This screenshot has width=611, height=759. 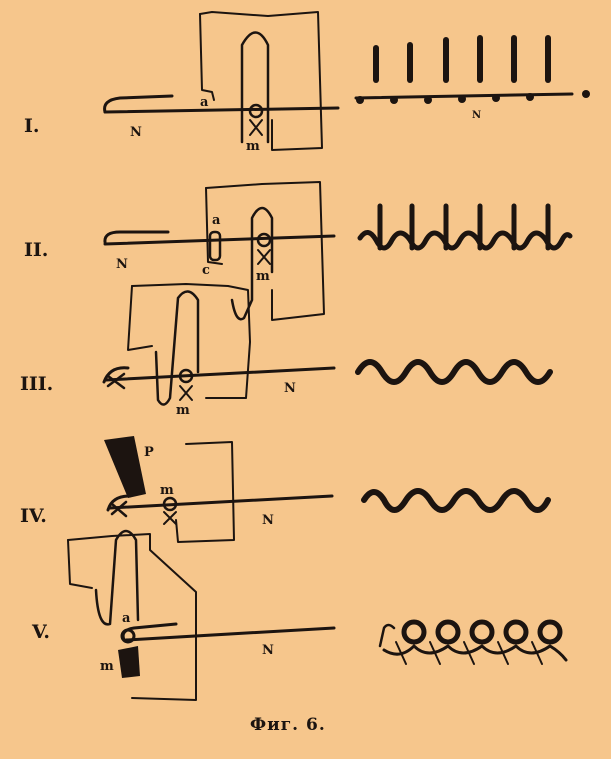 I want to click on step-1-loop, so click(x=255, y=87).